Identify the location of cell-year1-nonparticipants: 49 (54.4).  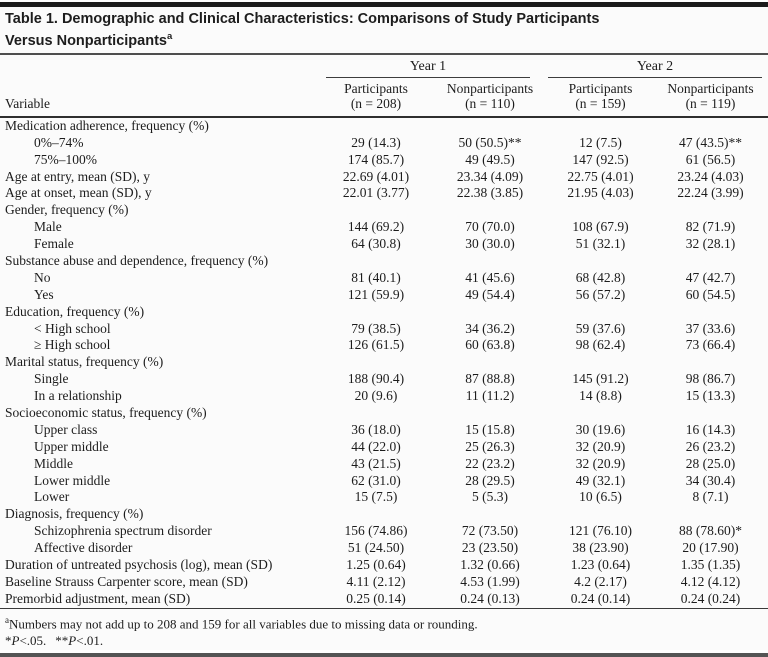
(490, 294).